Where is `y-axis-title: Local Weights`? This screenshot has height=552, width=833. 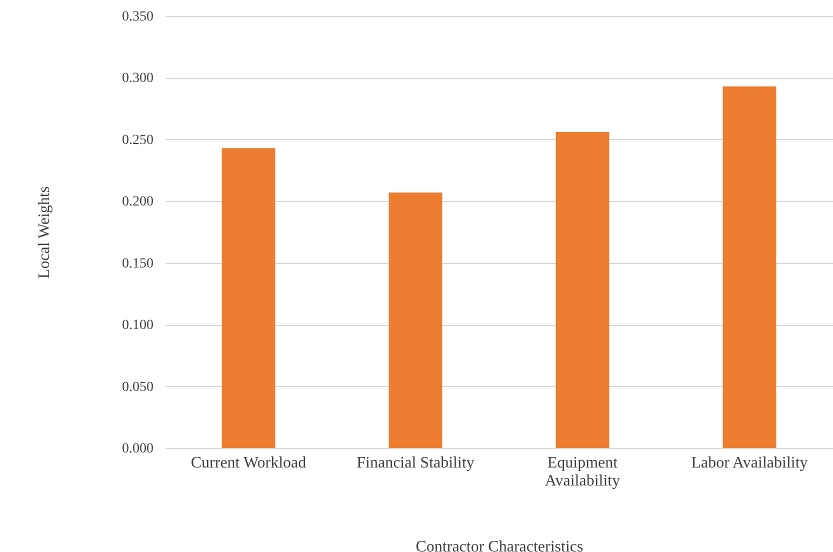 y-axis-title: Local Weights is located at coordinates (44, 232).